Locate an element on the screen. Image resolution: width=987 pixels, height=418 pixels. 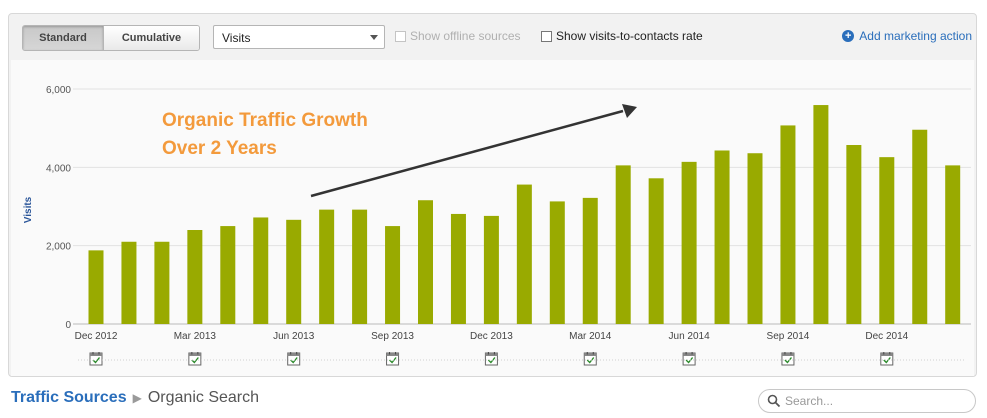
y-tick-label: 2,000 is located at coordinates (58, 247).